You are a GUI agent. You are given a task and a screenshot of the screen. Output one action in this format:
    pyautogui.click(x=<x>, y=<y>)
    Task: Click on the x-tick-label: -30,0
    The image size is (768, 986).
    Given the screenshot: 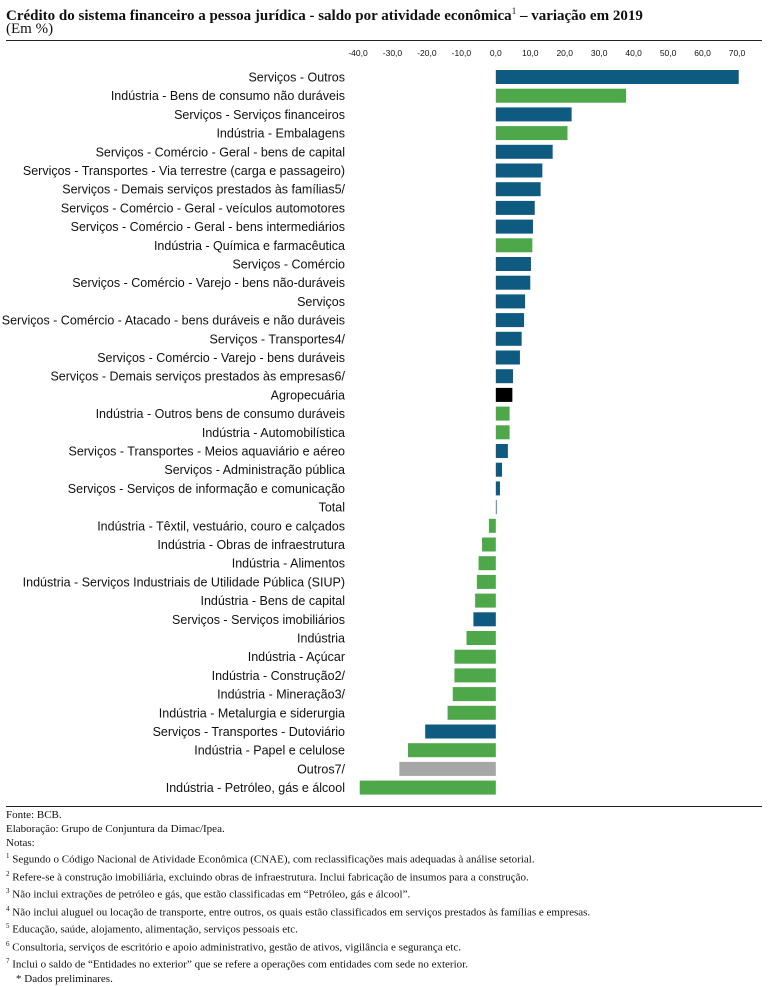 What is the action you would take?
    pyautogui.click(x=393, y=53)
    